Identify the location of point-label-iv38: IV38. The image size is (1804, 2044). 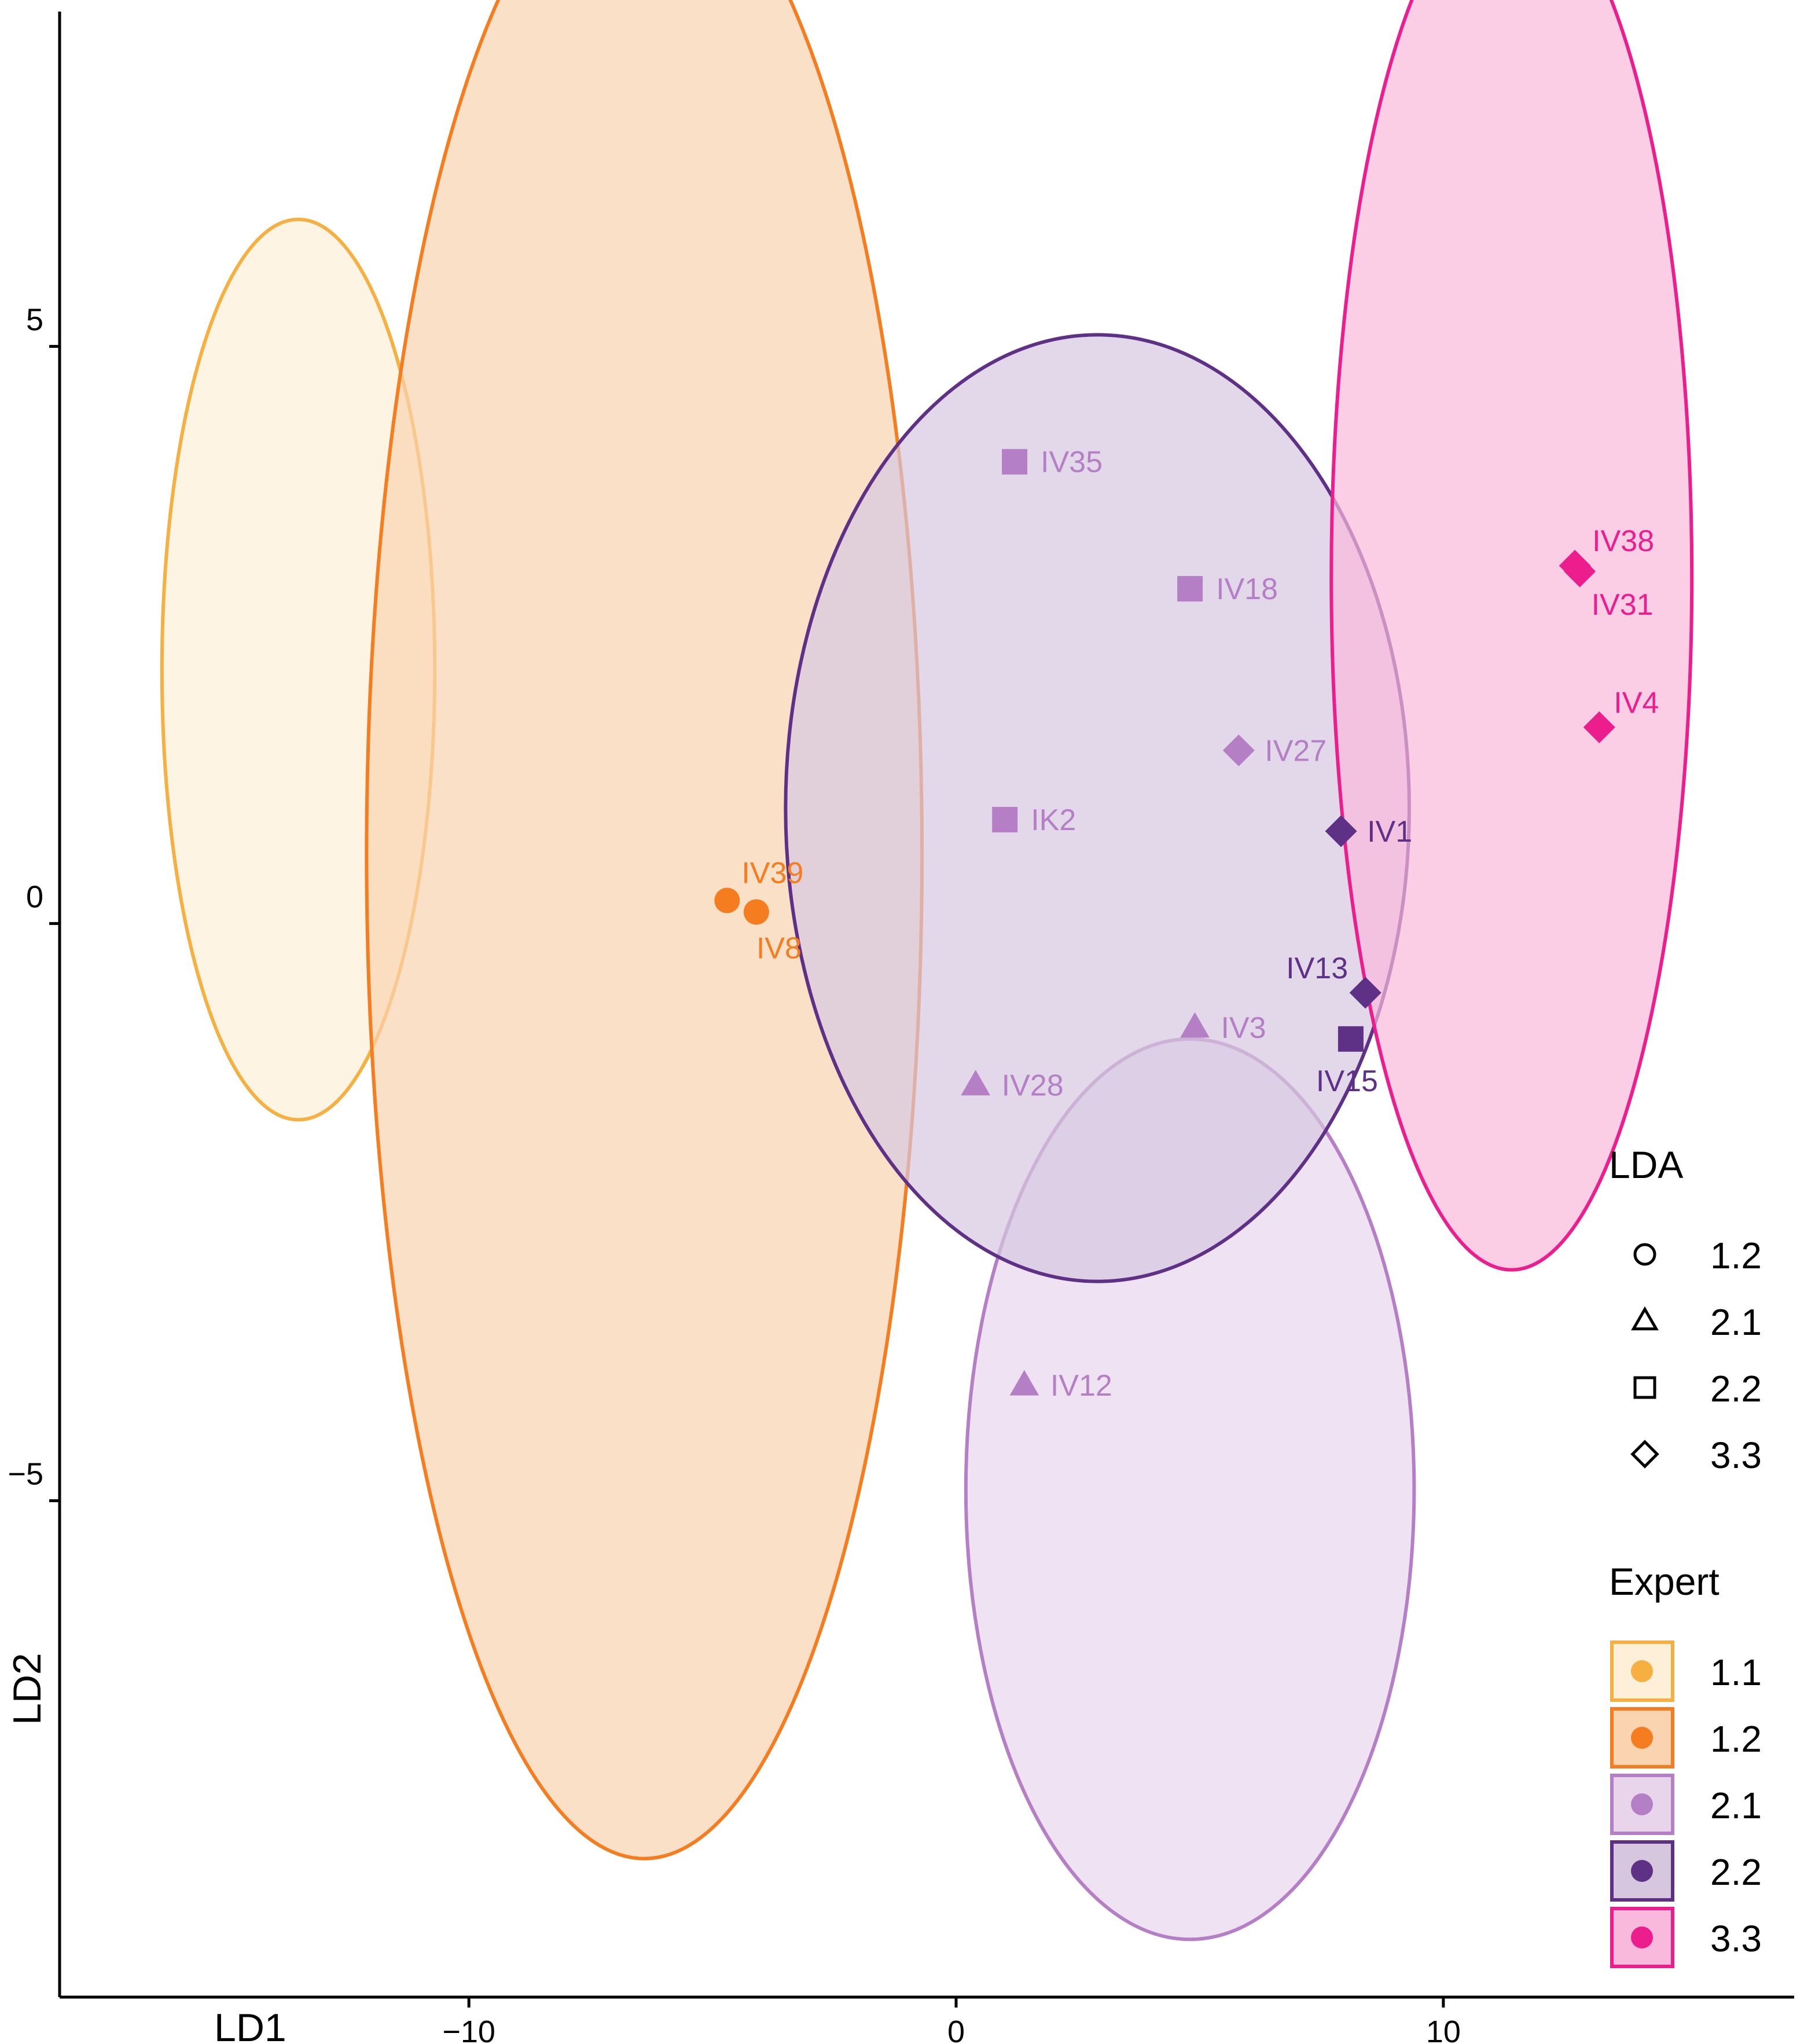
(1623, 541).